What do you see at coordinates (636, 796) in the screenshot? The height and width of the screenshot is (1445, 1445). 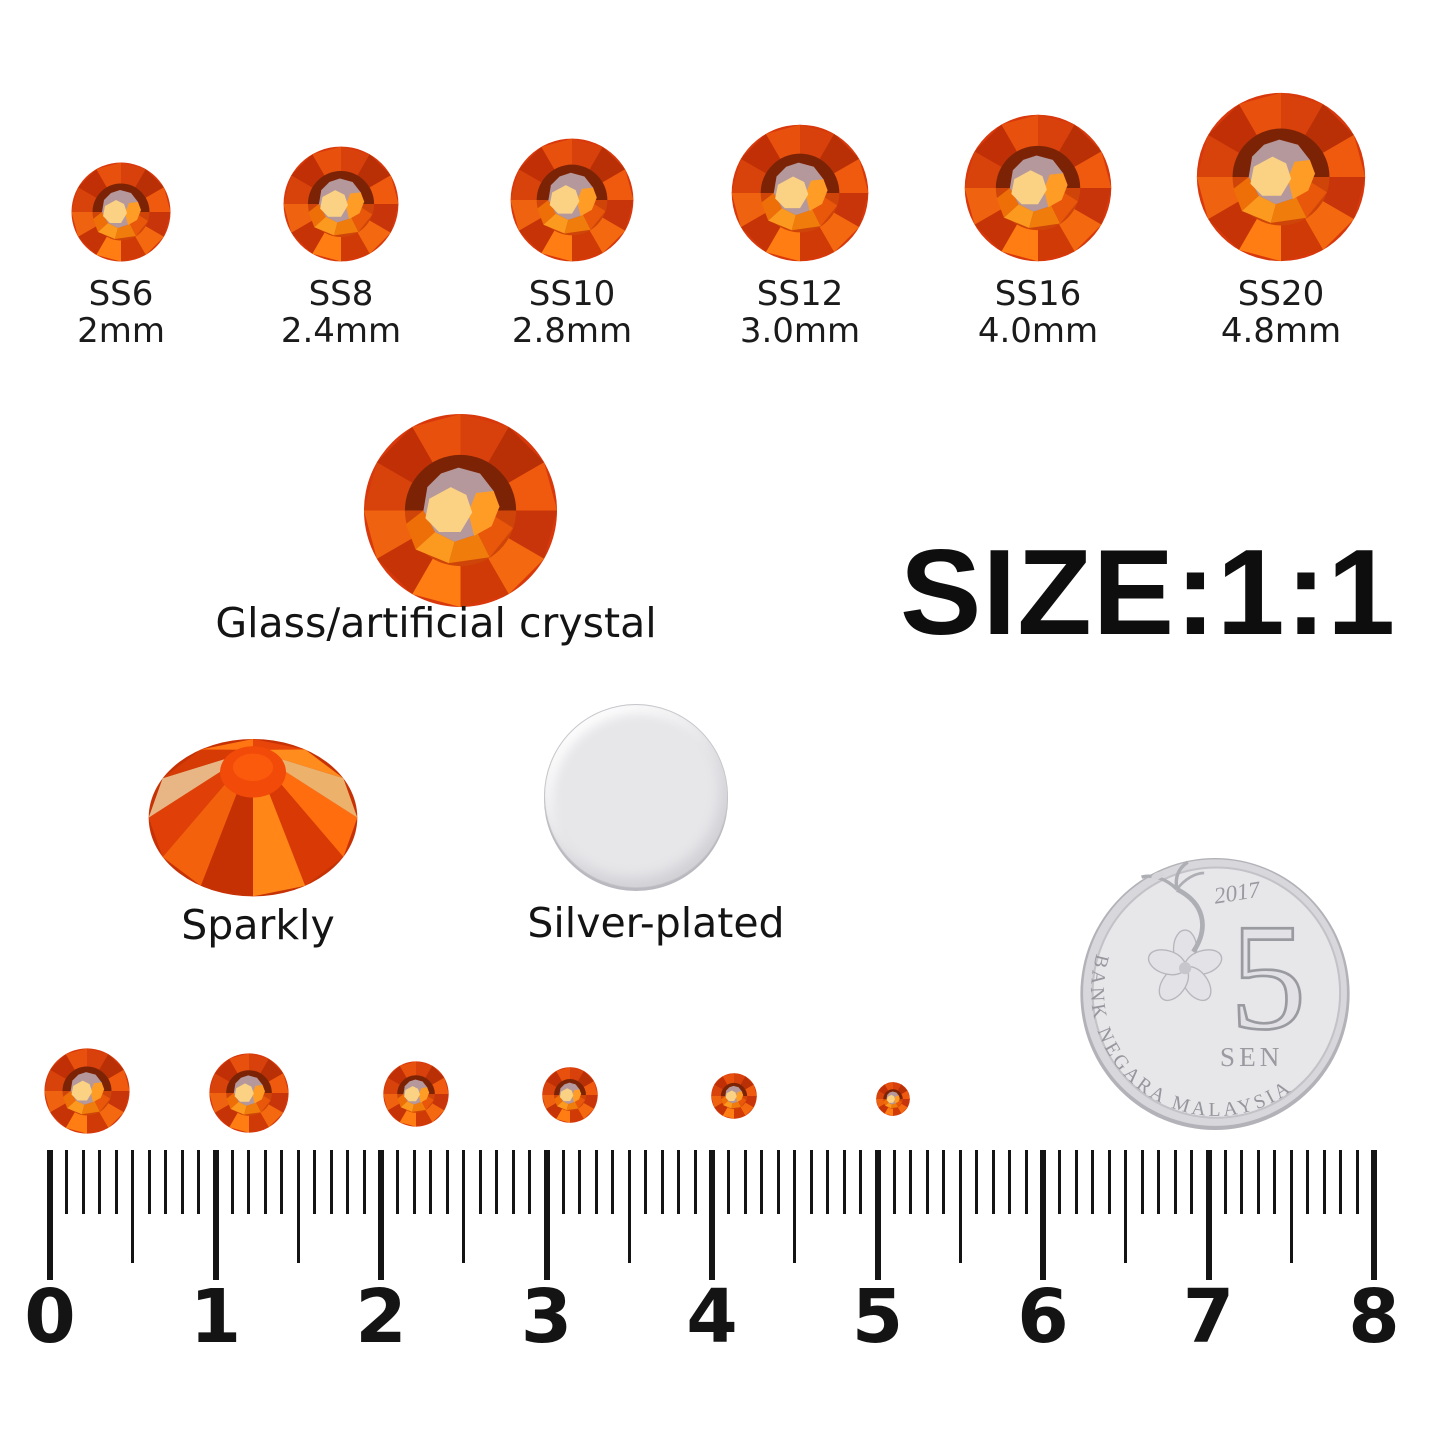 I see `silver-back-disc` at bounding box center [636, 796].